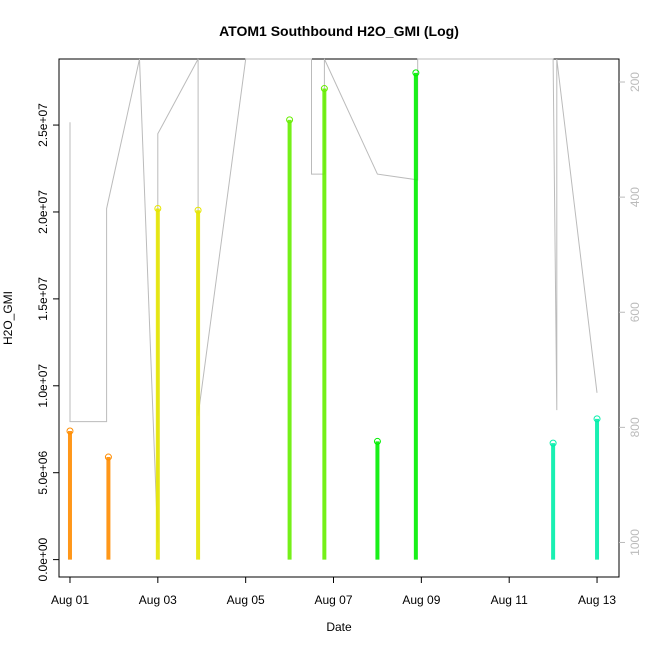 Image resolution: width=650 pixels, height=650 pixels. What do you see at coordinates (635, 312) in the screenshot?
I see `y2-tick-label: 600` at bounding box center [635, 312].